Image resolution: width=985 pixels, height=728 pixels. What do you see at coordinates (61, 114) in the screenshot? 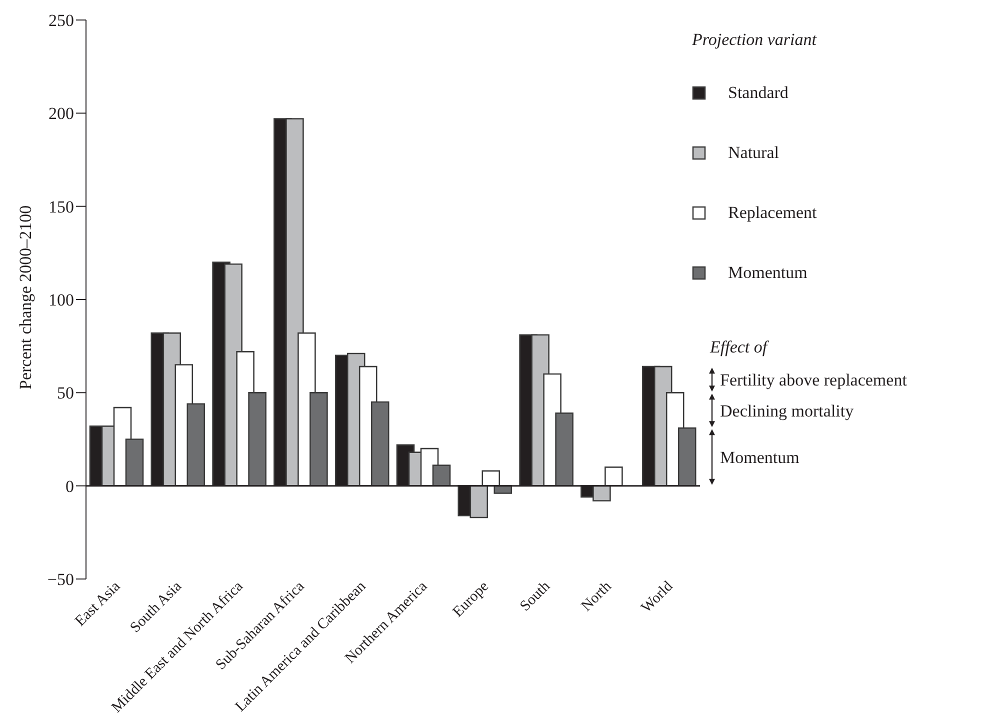
I see `y-tick-label: 200` at bounding box center [61, 114].